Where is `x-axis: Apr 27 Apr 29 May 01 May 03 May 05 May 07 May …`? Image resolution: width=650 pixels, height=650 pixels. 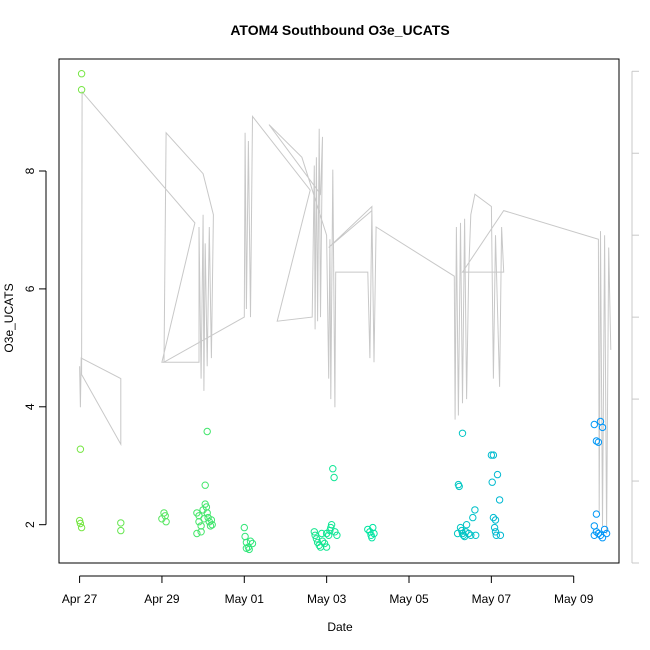
x-axis: Apr 27 Apr 29 May 01 May 03 May 05 May 07 May … is located at coordinates (328, 590).